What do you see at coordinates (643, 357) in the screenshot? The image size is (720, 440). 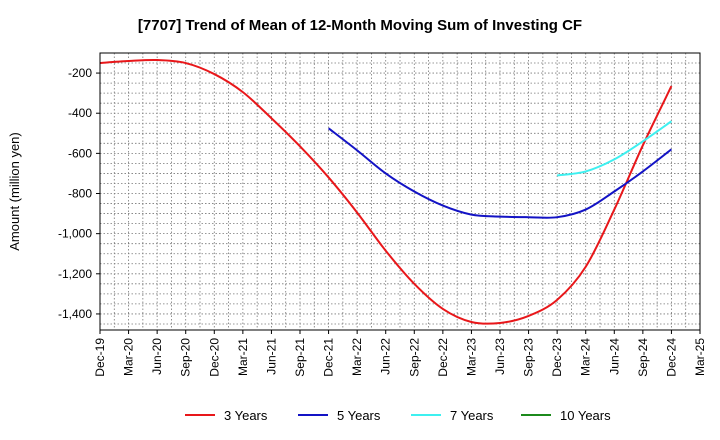 I see `x-tick-label: Sep-24` at bounding box center [643, 357].